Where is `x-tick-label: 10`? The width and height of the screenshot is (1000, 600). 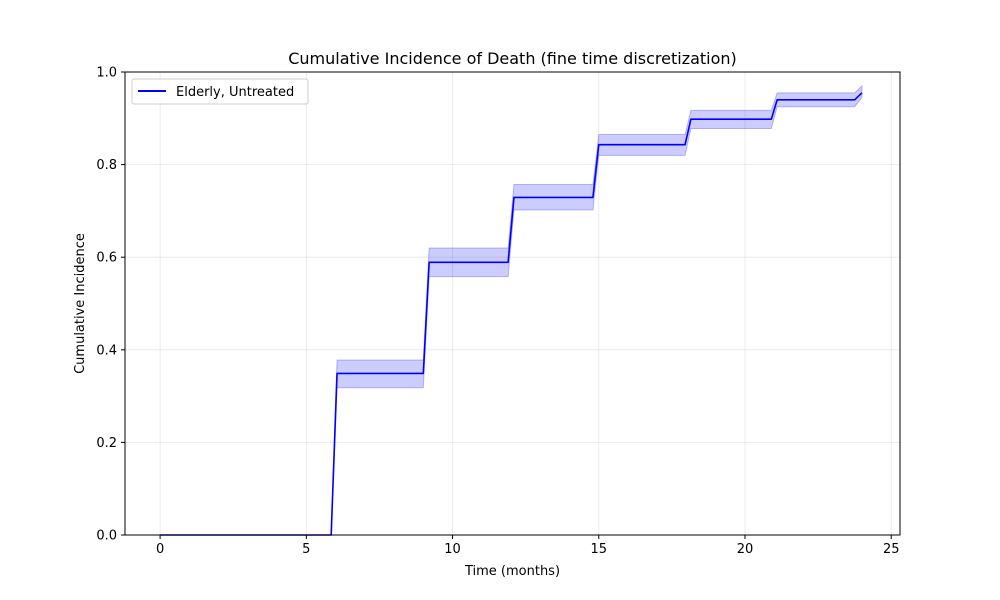
x-tick-label: 10 is located at coordinates (452, 549).